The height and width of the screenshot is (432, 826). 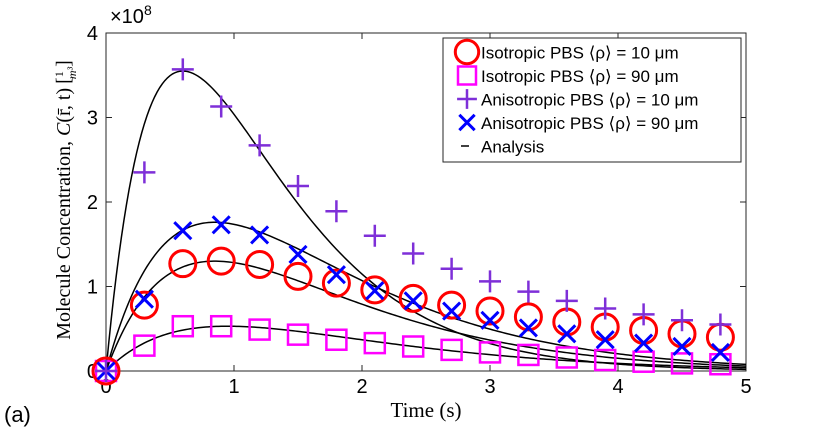 I want to click on y-exponent-base: ×10, so click(x=127, y=17).